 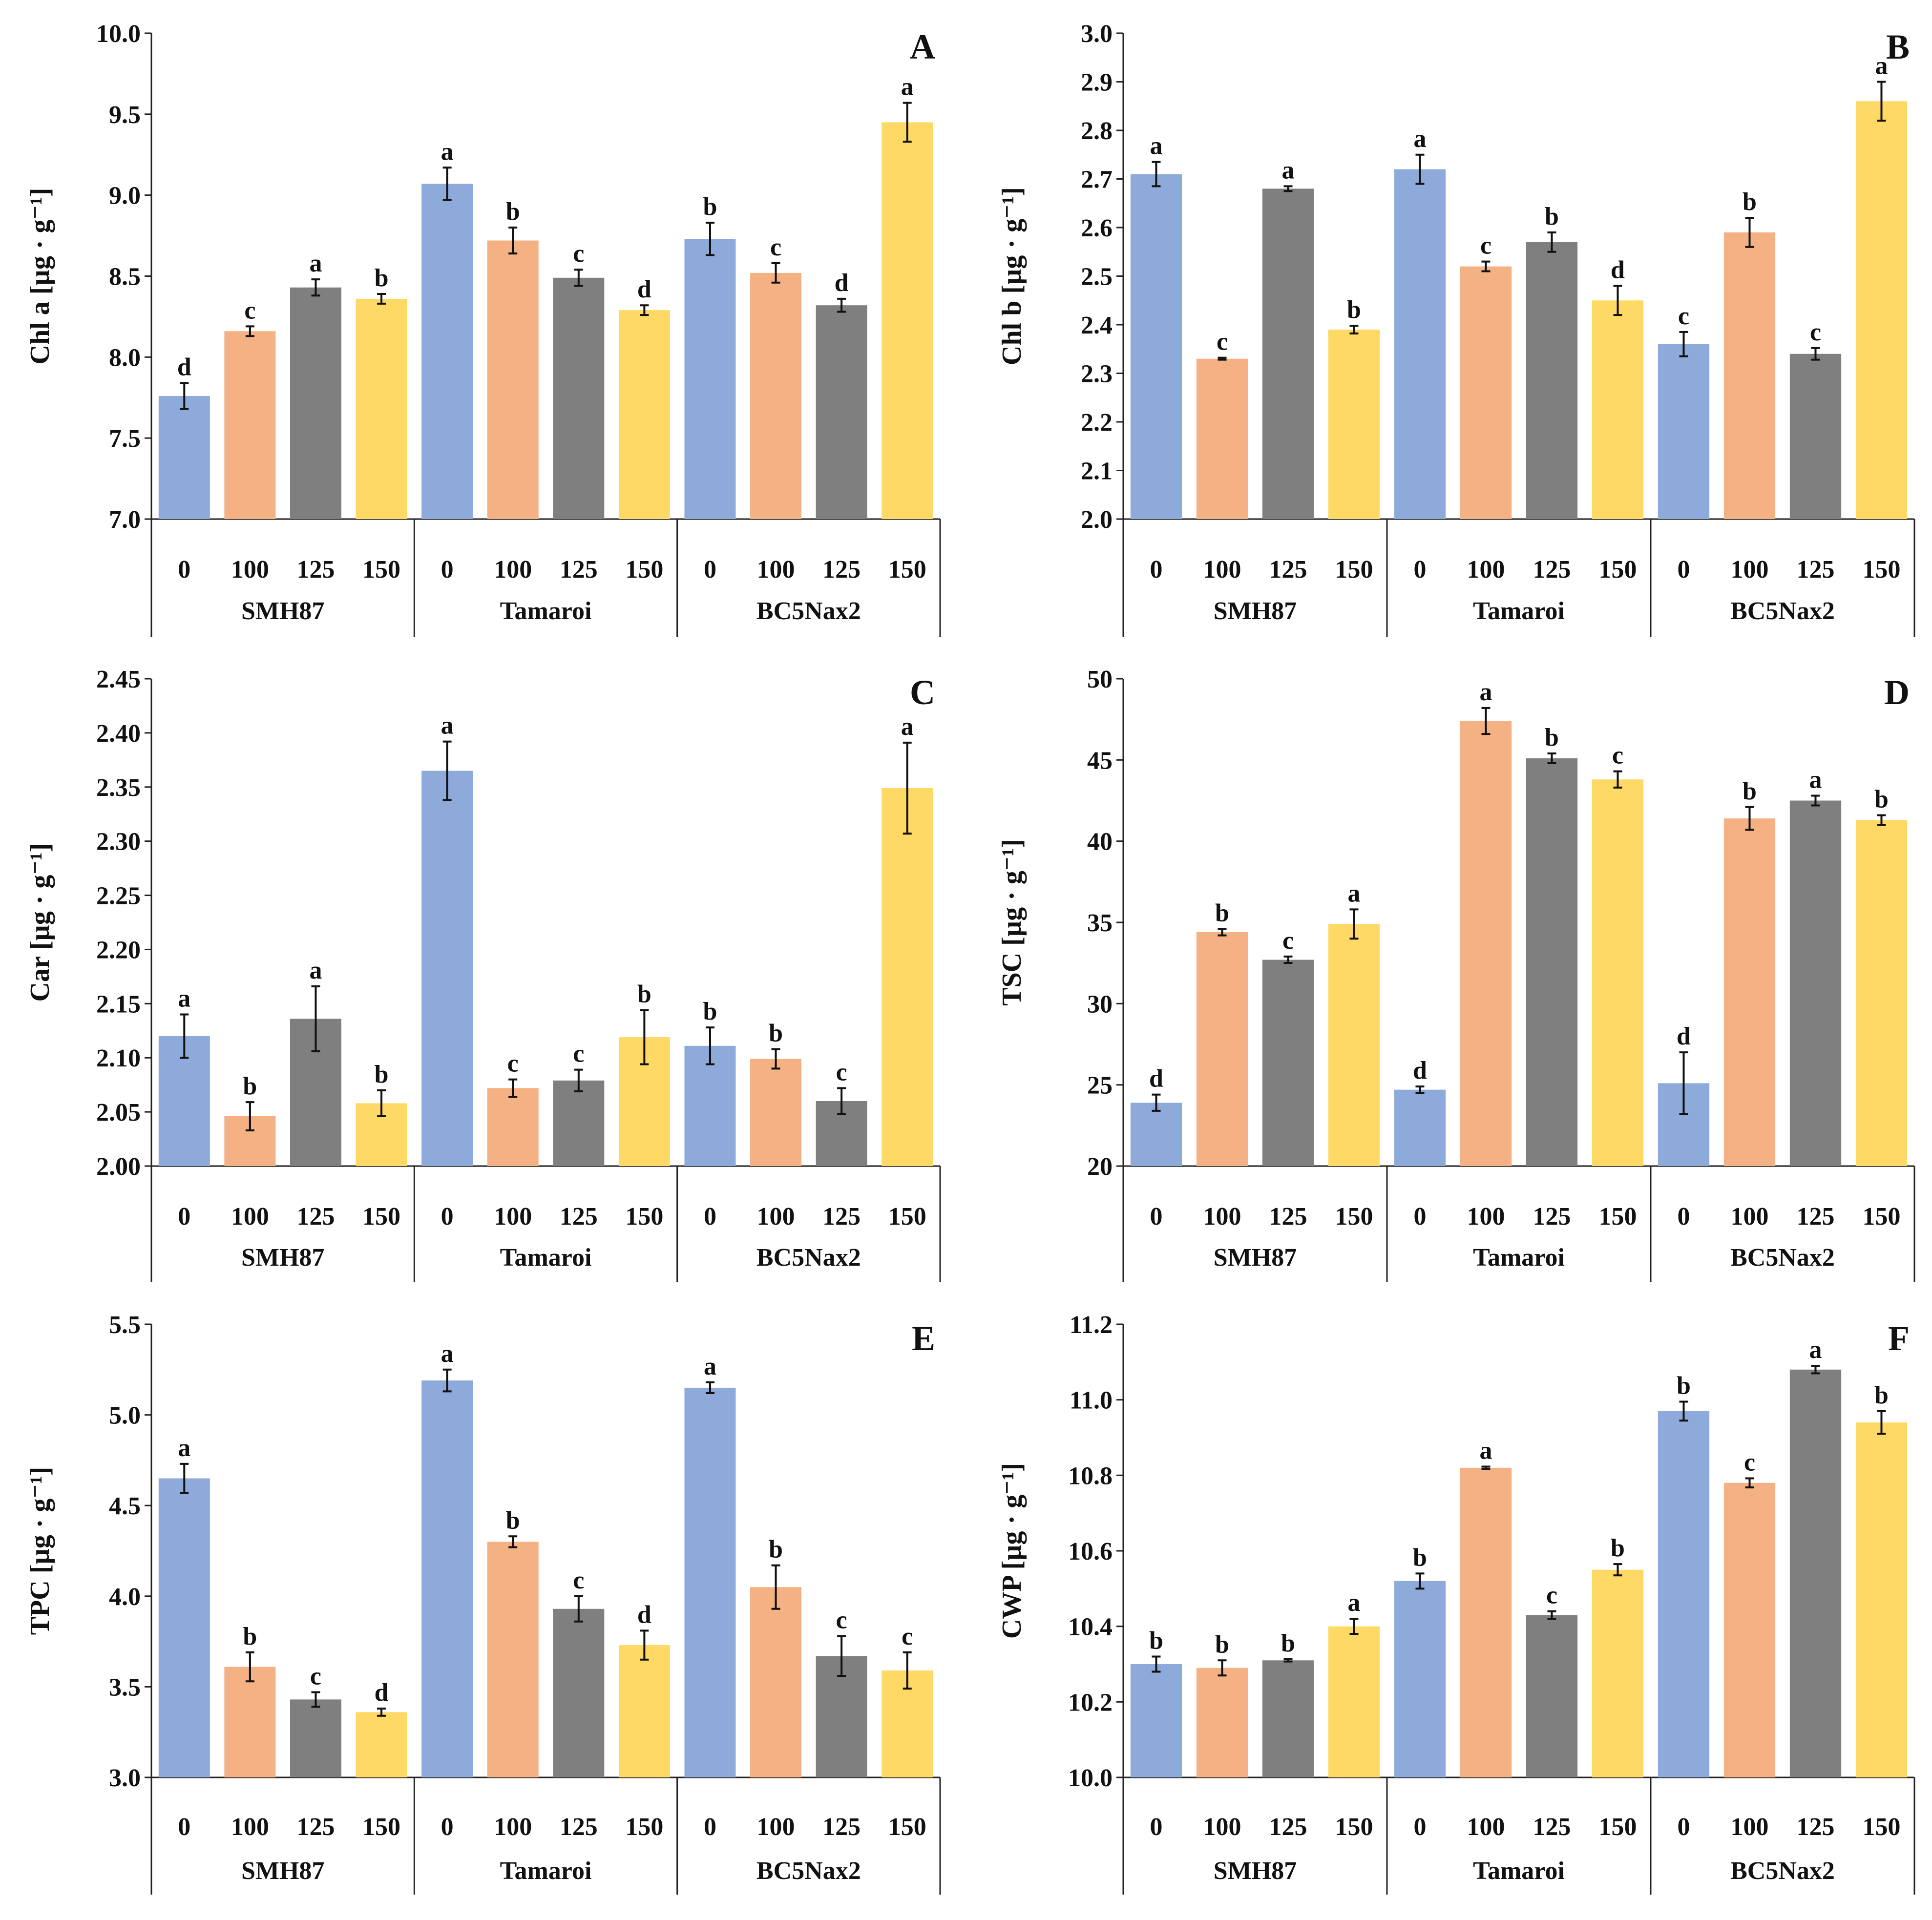 I want to click on y-tick-label: 2.00, so click(x=118, y=1167).